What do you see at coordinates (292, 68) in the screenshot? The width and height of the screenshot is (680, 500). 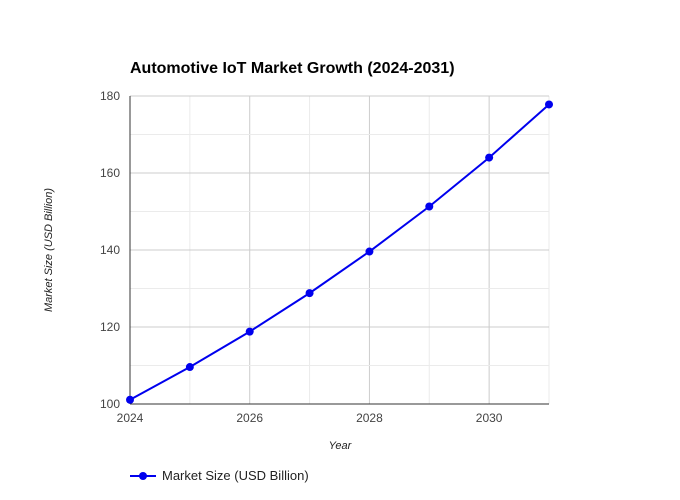 I see `chart-title: Automotive IoT Market Growth (2024-2031)` at bounding box center [292, 68].